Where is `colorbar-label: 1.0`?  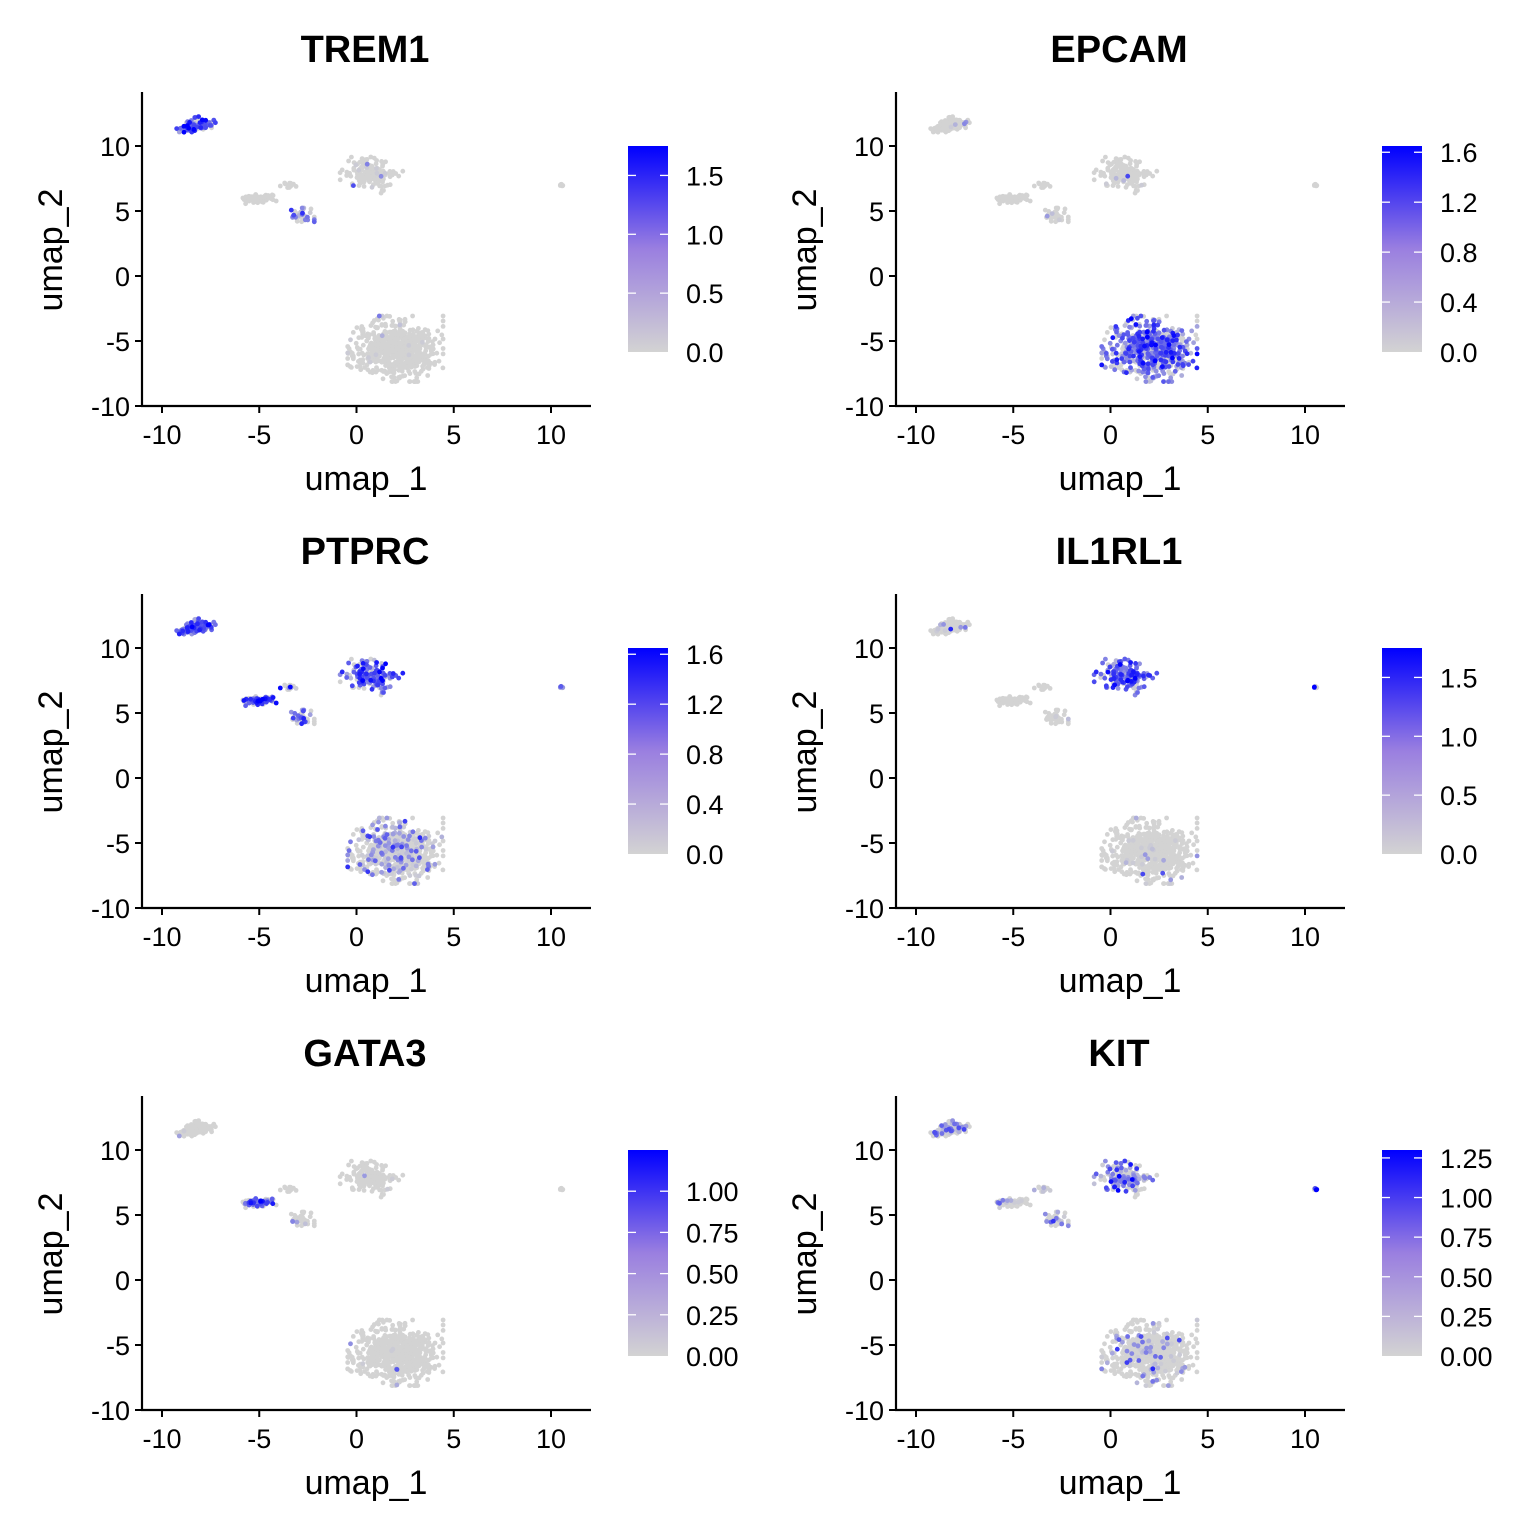 colorbar-label: 1.0 is located at coordinates (705, 235).